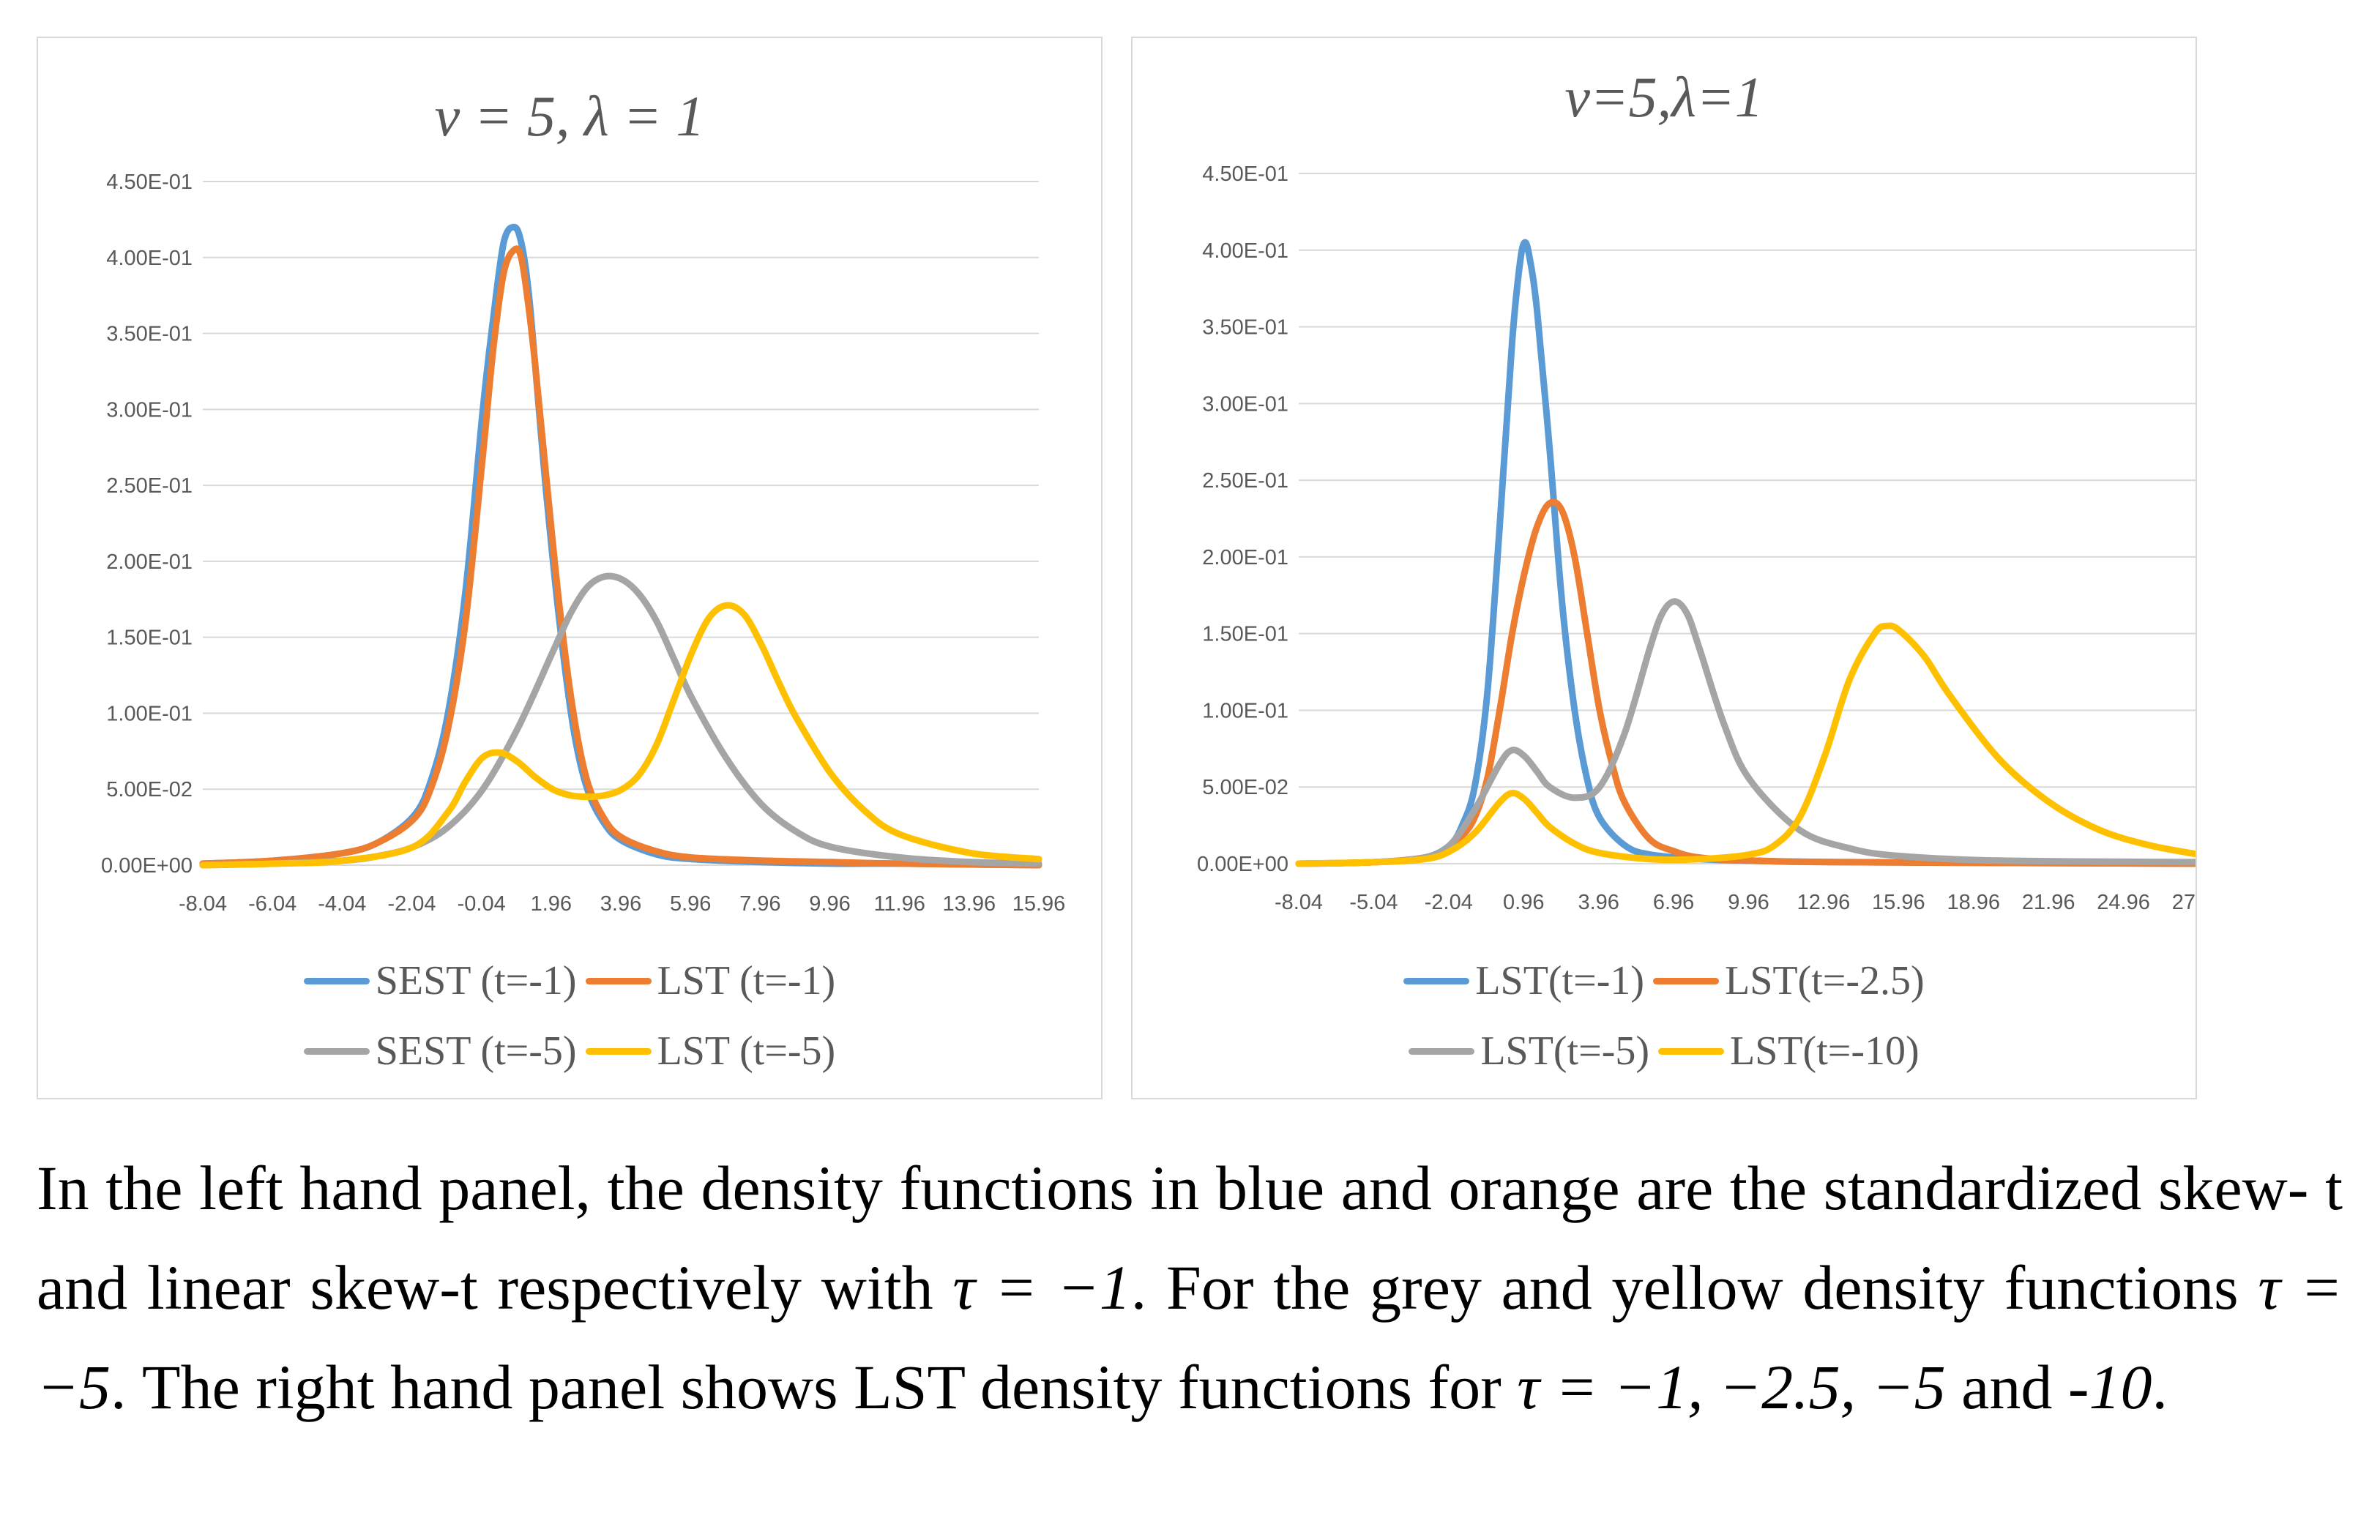 The image size is (2380, 1540). Describe the element at coordinates (970, 904) in the screenshot. I see `x-tick-label: 13.96` at that location.